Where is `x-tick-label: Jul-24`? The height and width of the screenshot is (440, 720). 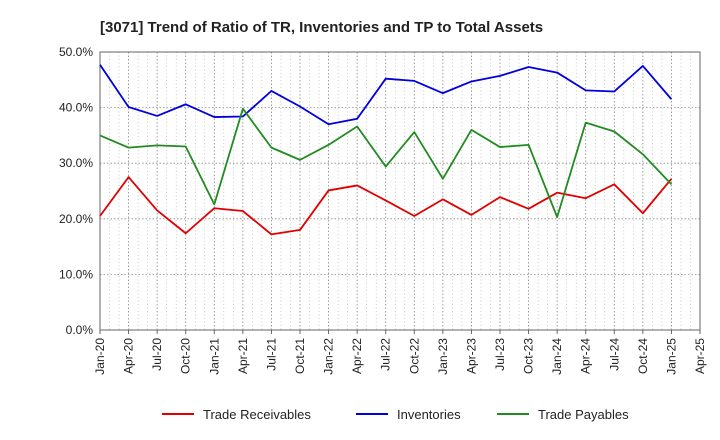 x-tick-label: Jul-24 is located at coordinates (614, 354).